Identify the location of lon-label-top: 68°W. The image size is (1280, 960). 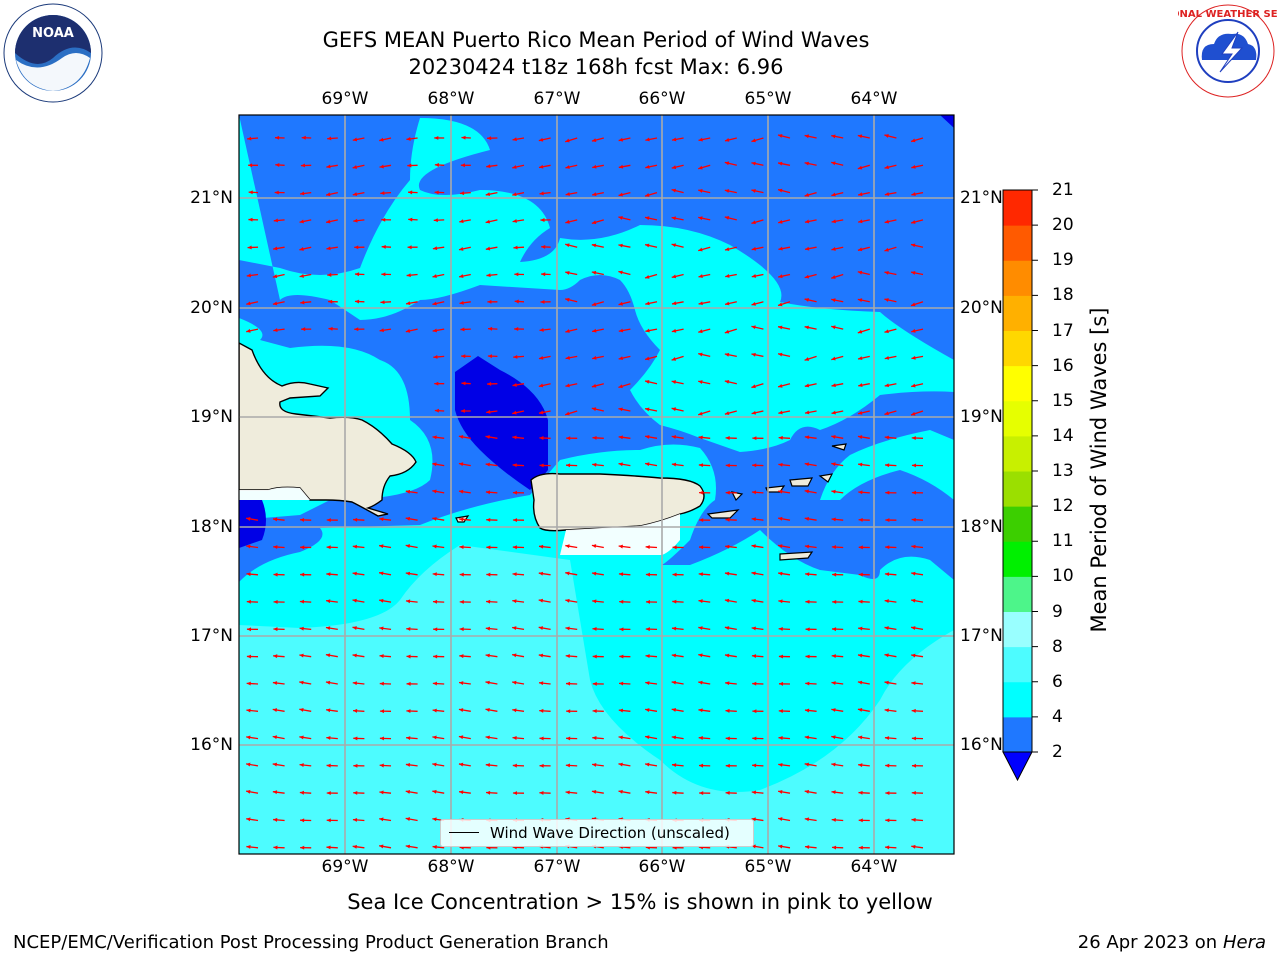
(451, 99).